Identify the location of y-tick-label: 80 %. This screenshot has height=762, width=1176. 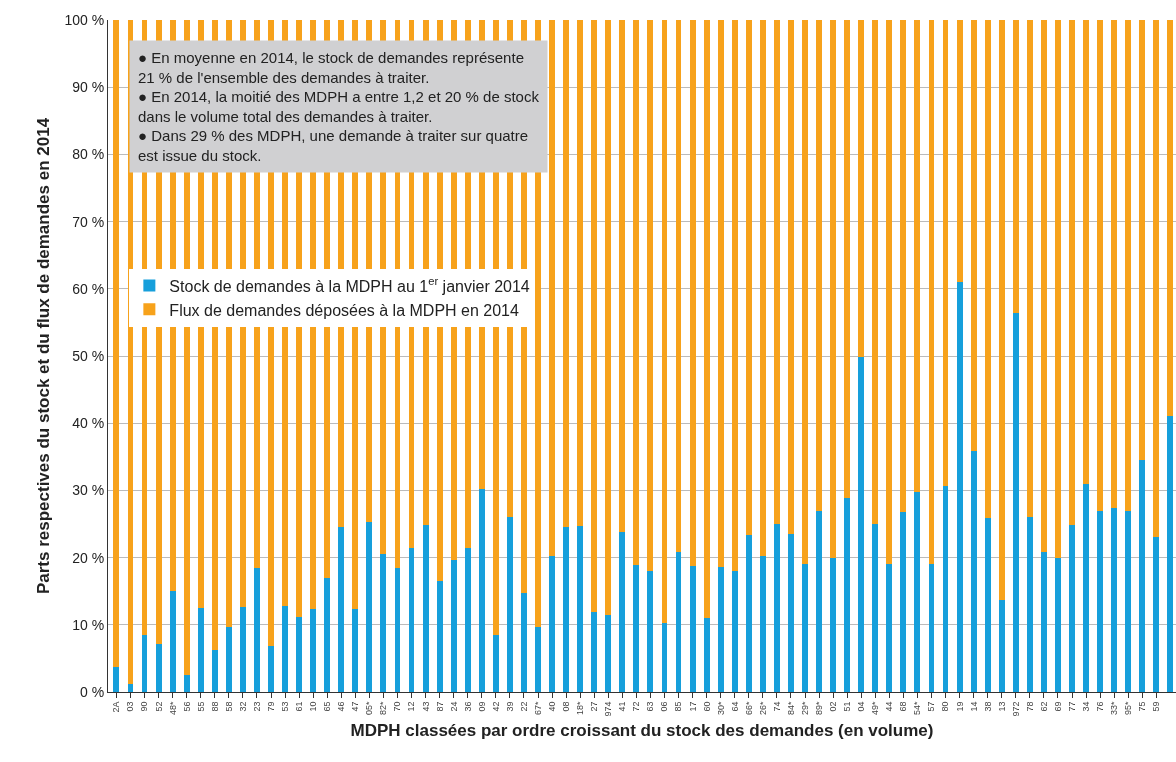
(88, 154).